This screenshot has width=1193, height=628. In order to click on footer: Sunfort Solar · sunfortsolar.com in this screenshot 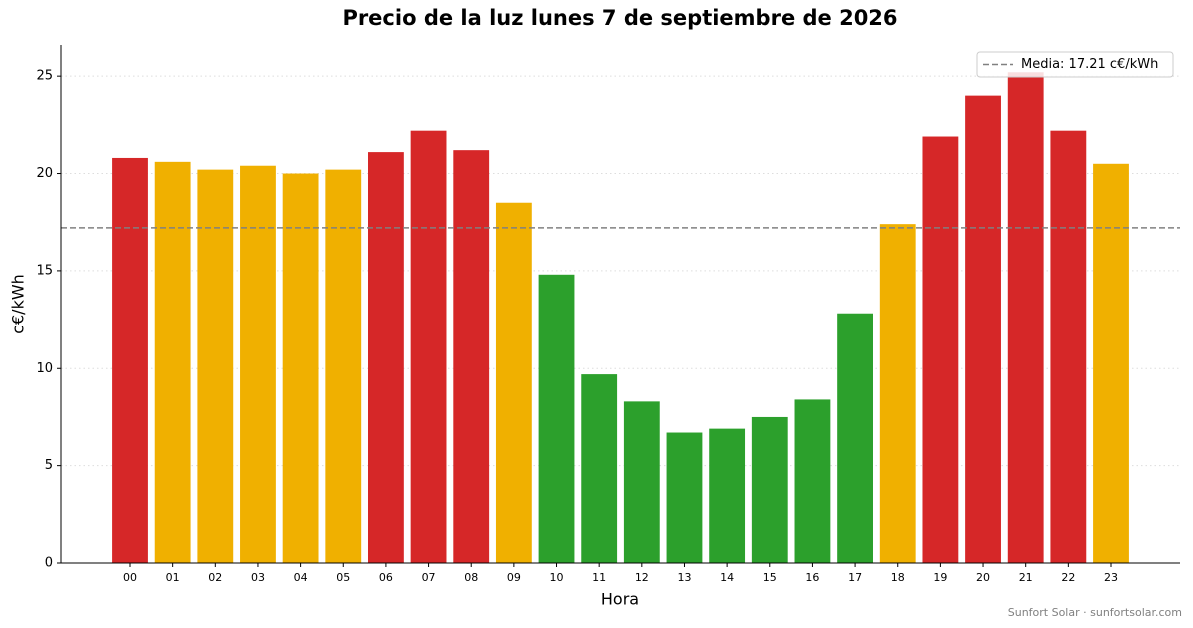, I will do `click(1095, 612)`.